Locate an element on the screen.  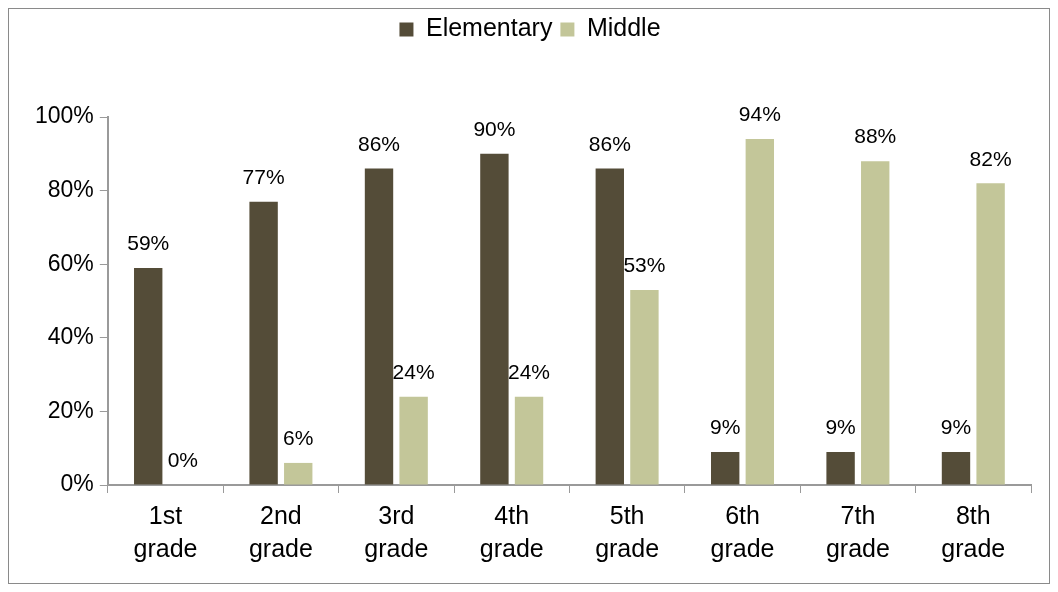
data-label: 82% is located at coordinates (990, 158).